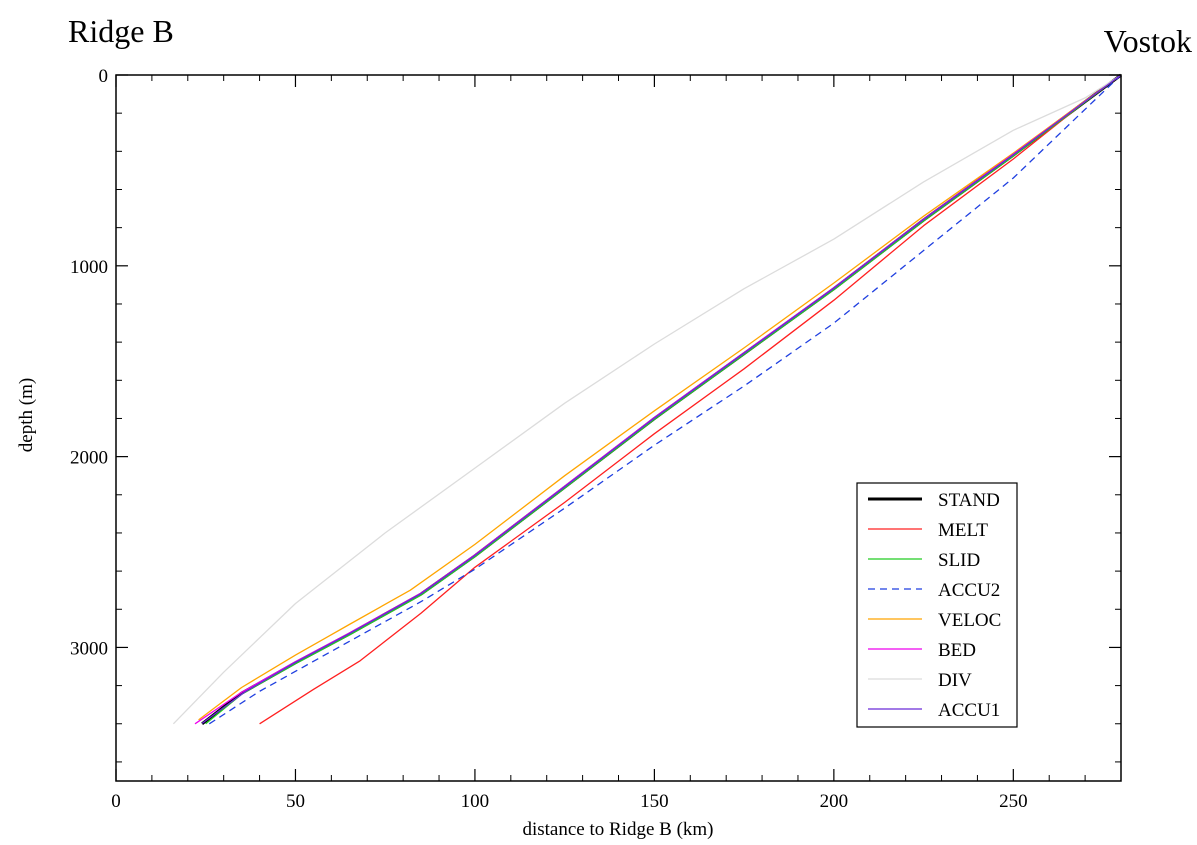 Image resolution: width=1197 pixels, height=845 pixels. Describe the element at coordinates (654, 801) in the screenshot. I see `x-tick-label: 150` at that location.